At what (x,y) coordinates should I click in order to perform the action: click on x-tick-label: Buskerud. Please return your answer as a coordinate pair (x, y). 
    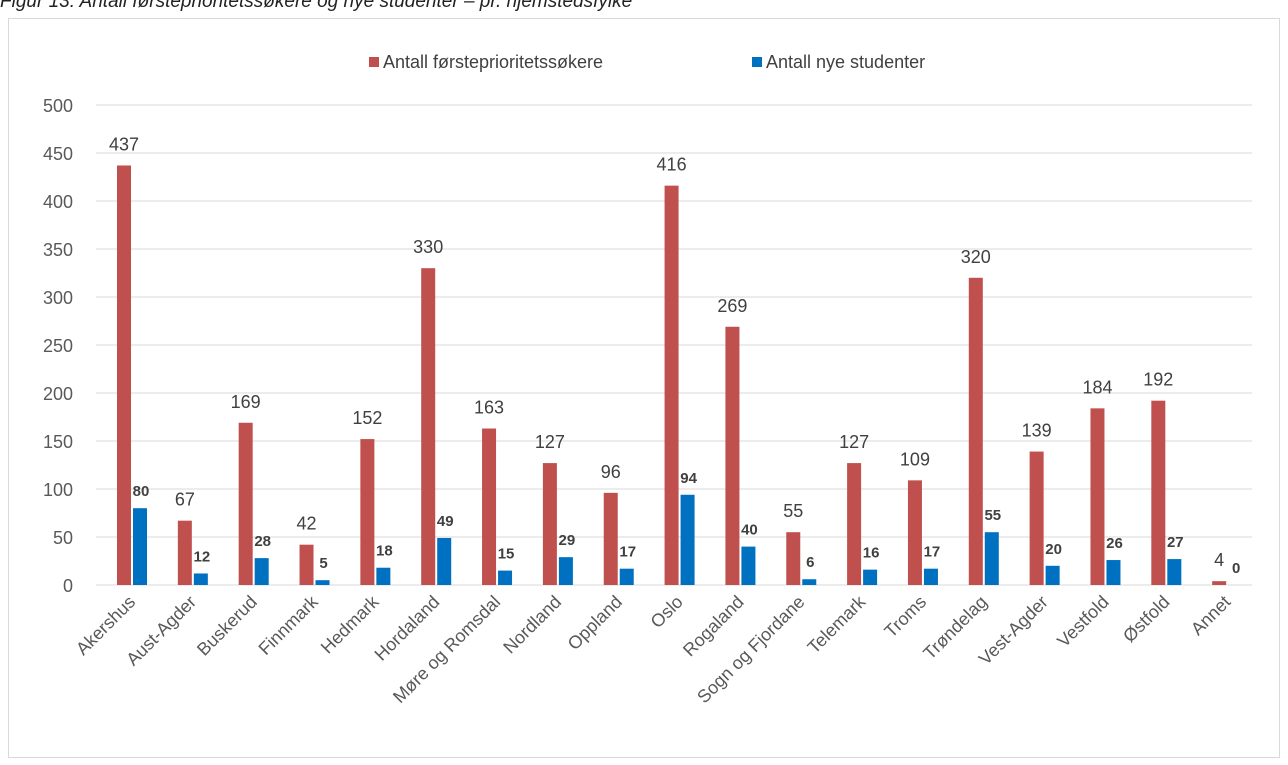
    Looking at the image, I should click on (227, 626).